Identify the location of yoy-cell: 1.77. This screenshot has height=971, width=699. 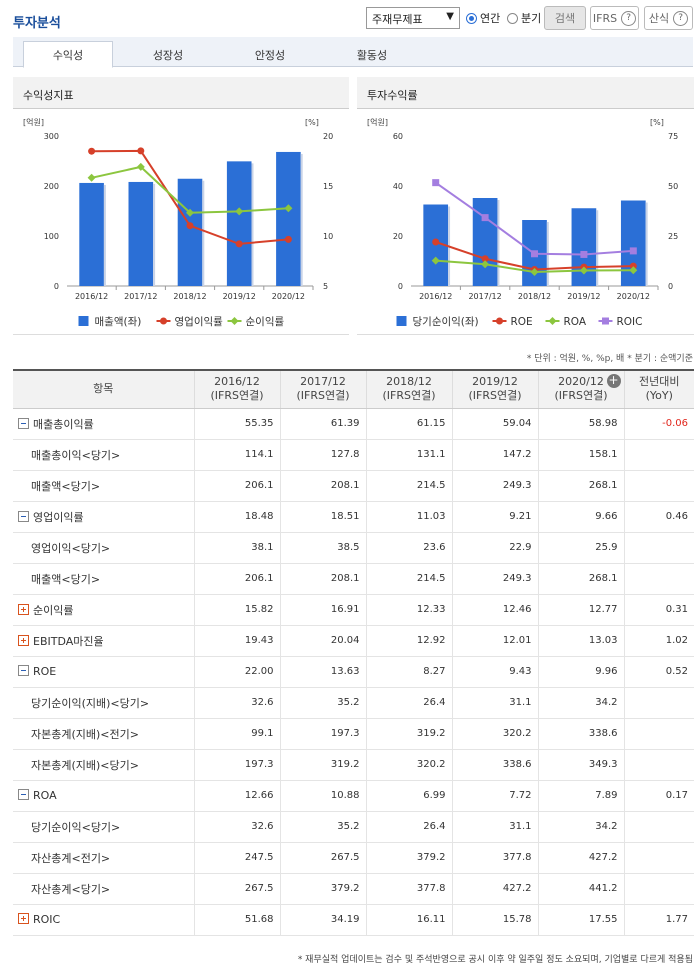
(658, 920).